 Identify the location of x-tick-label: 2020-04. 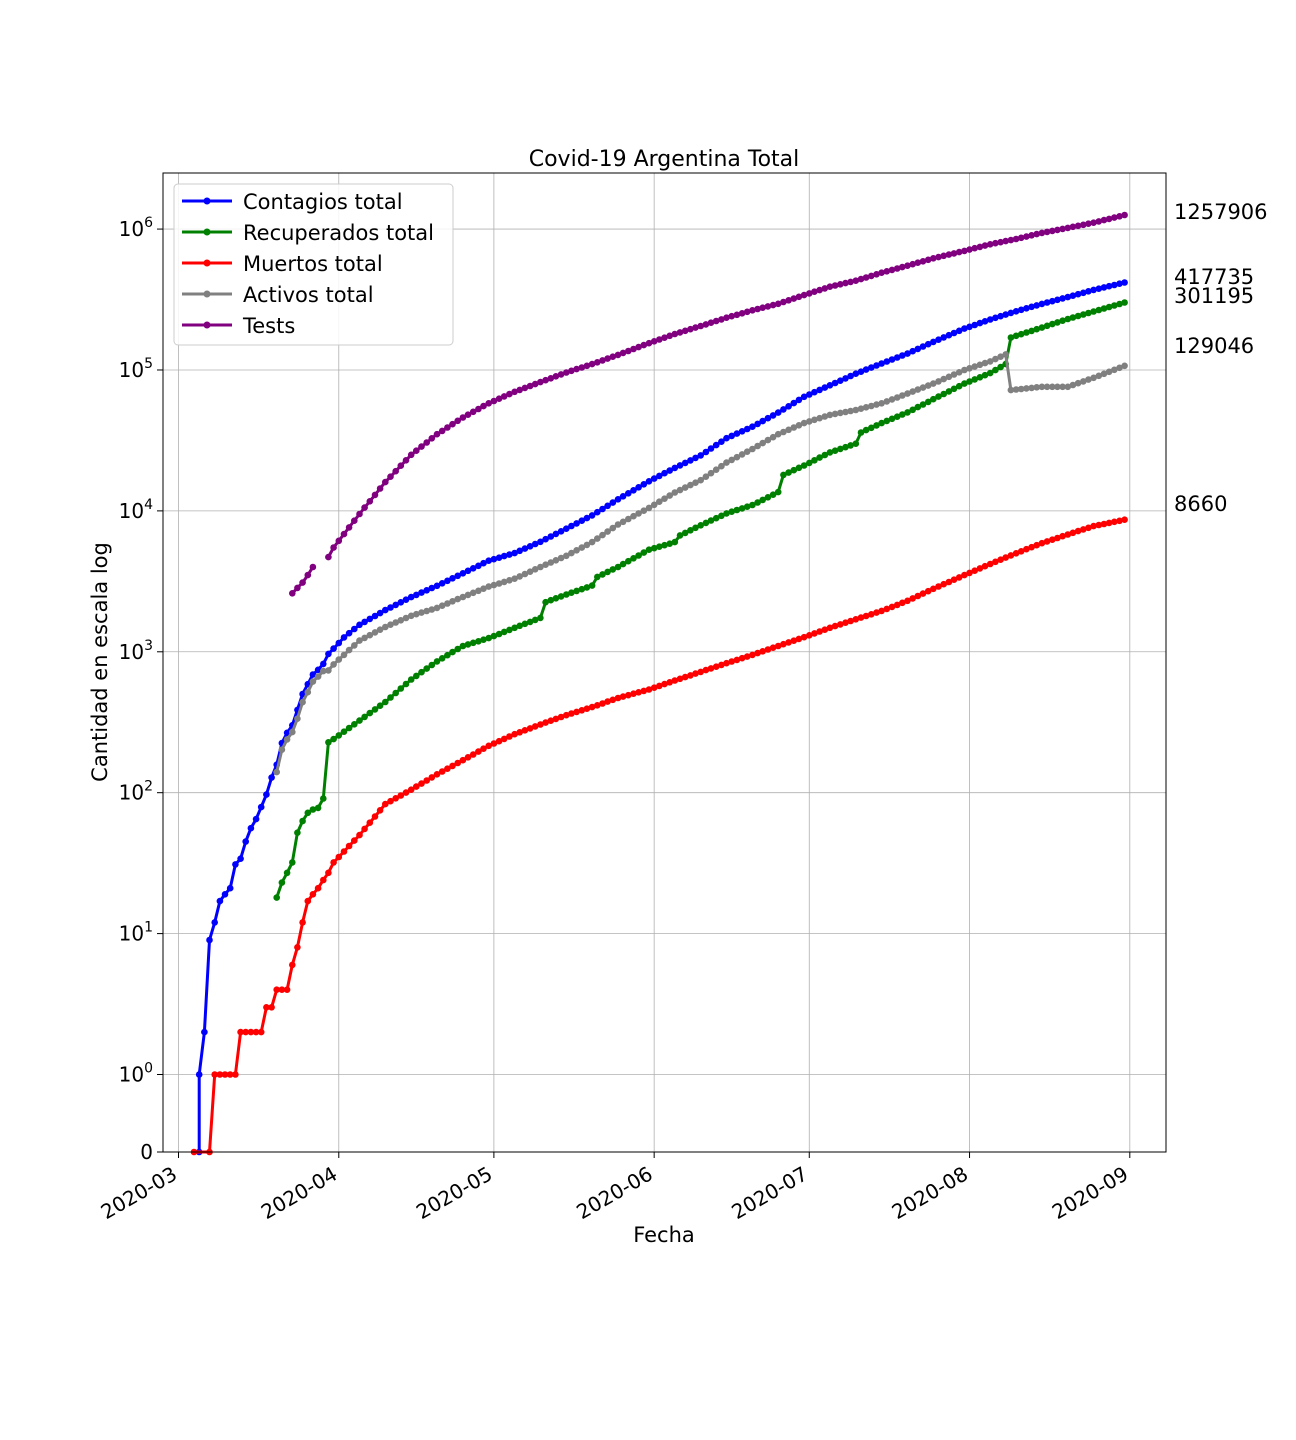
(299, 1193).